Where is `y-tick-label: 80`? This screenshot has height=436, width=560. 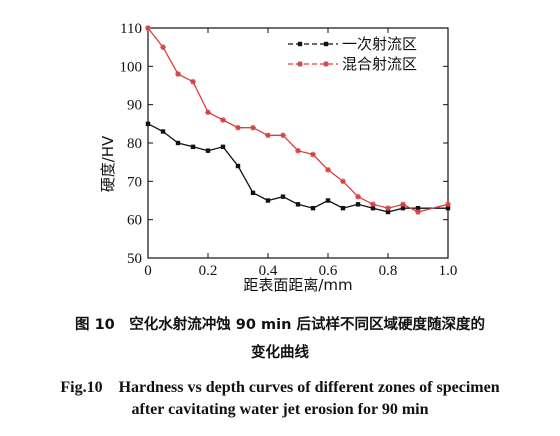 y-tick-label: 80 is located at coordinates (134, 144).